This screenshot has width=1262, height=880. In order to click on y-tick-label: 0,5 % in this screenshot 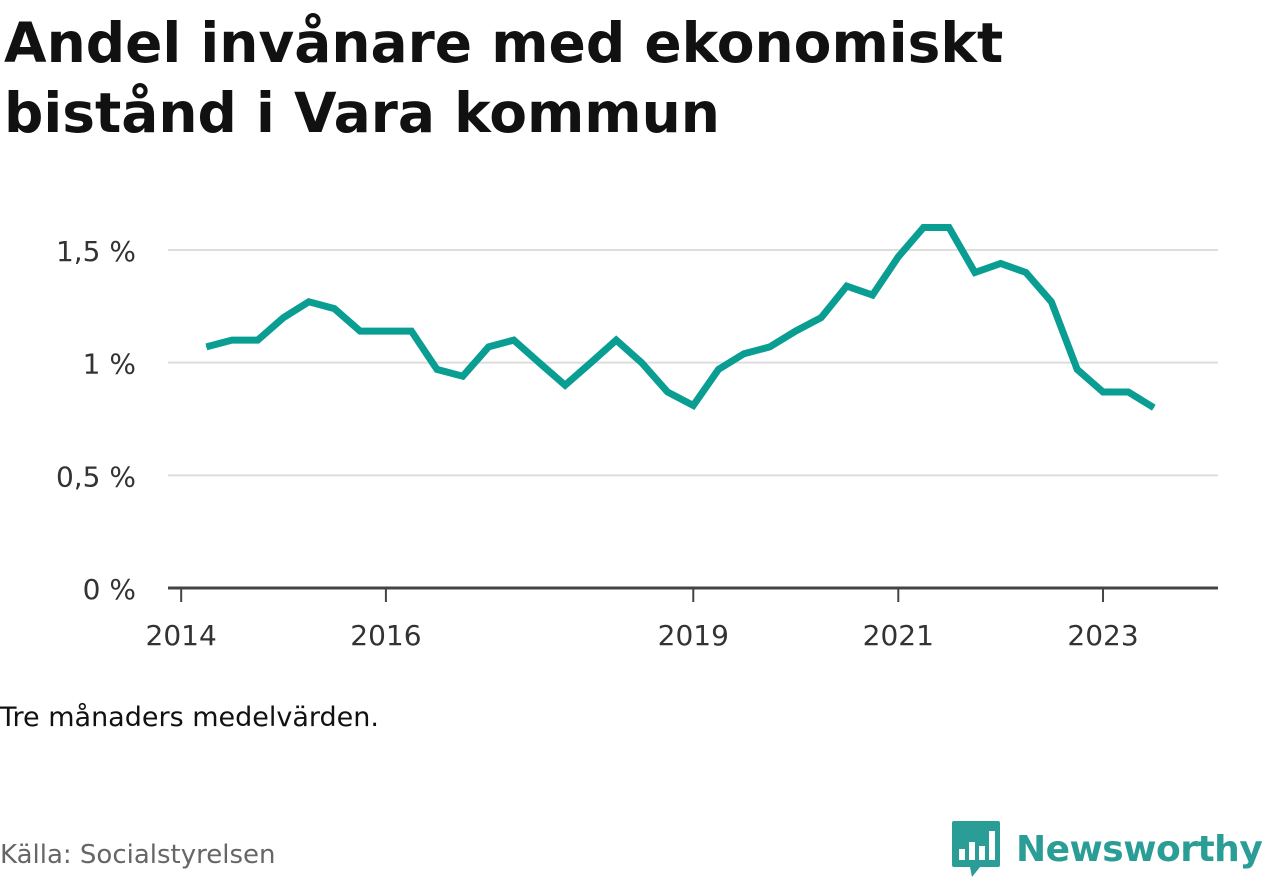, I will do `click(96, 476)`.